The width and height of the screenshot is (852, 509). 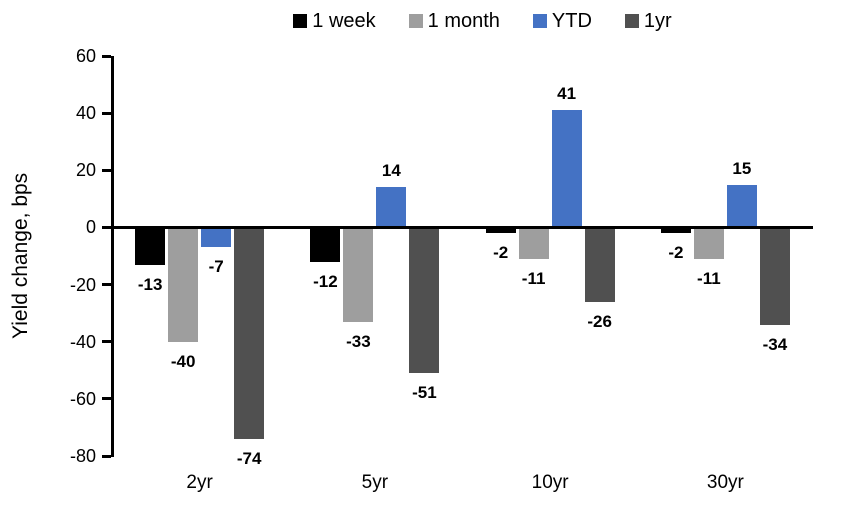 I want to click on category-label-10yr: 10yr, so click(x=550, y=482).